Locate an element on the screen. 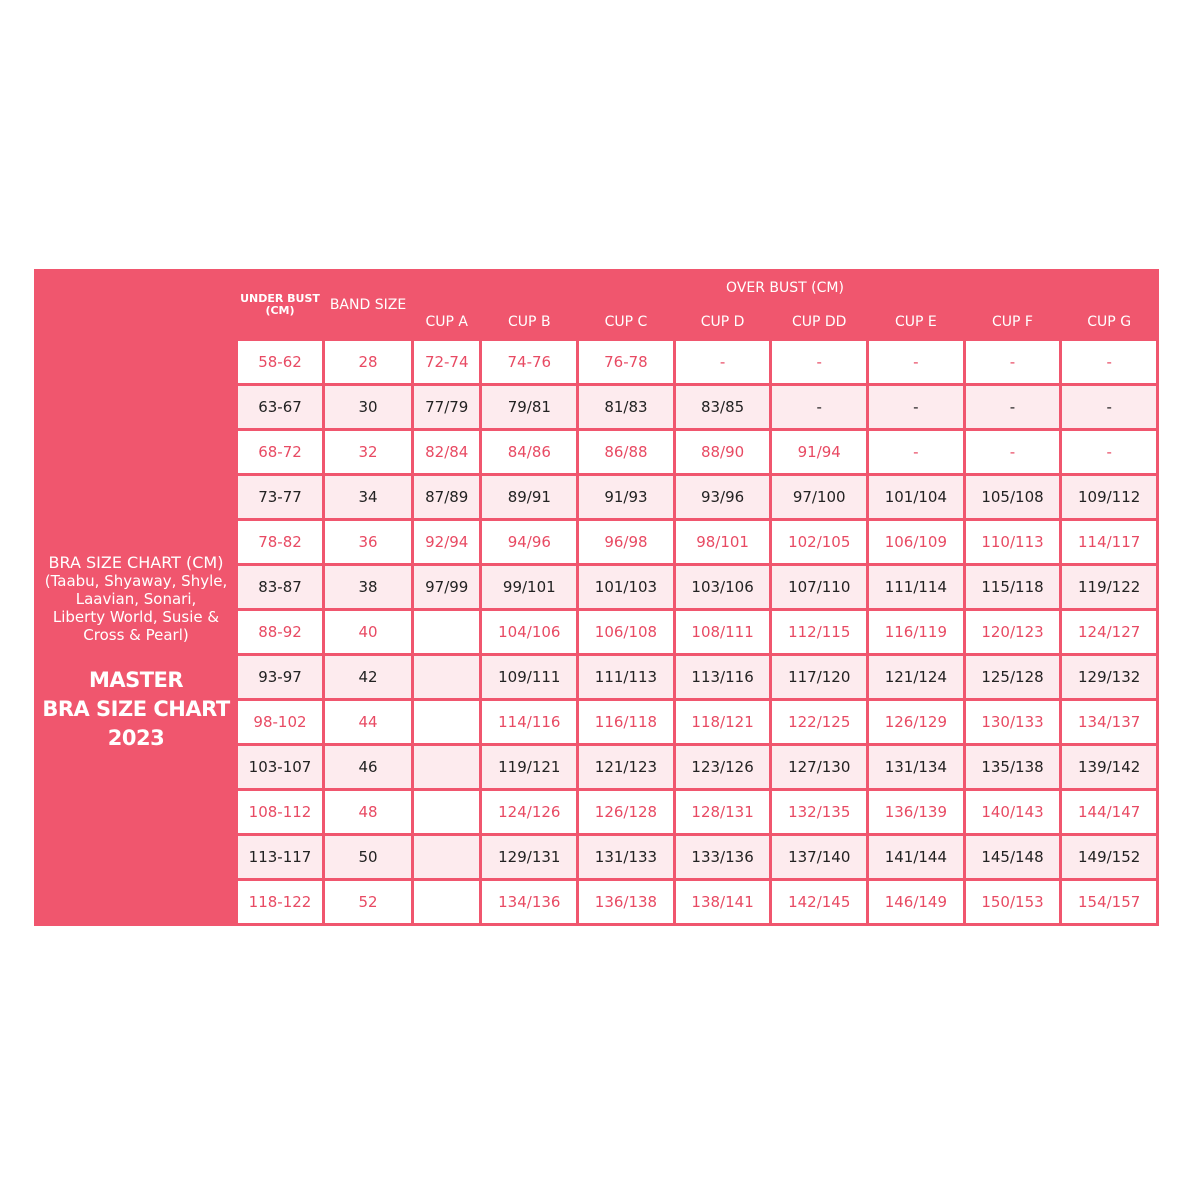 The height and width of the screenshot is (1200, 1200). cup-cell: 109/112 is located at coordinates (1109, 497).